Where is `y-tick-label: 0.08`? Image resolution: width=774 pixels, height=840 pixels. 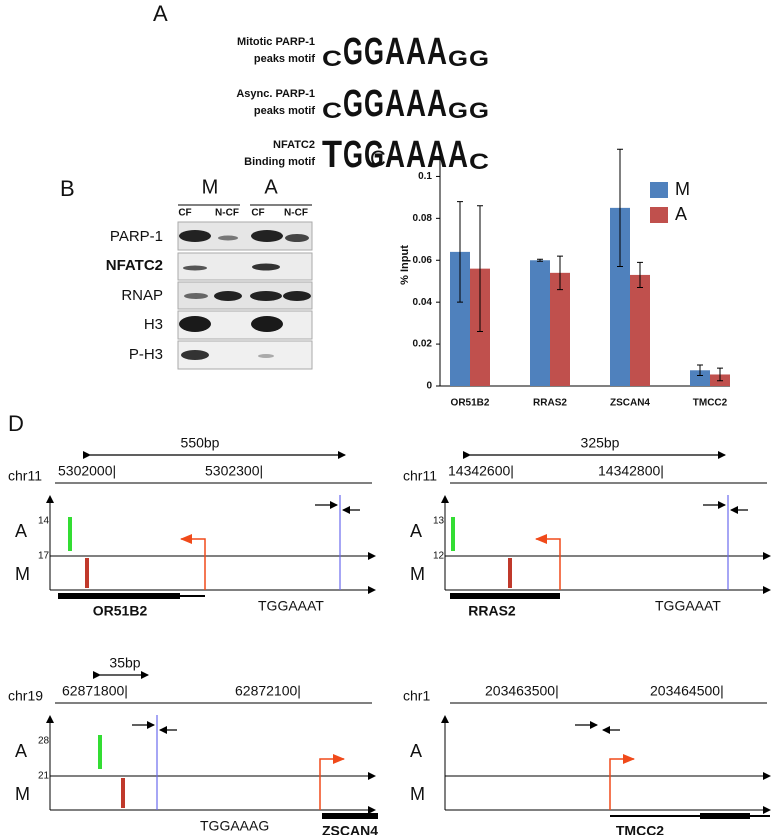
y-tick-label: 0.08 is located at coordinates (423, 218).